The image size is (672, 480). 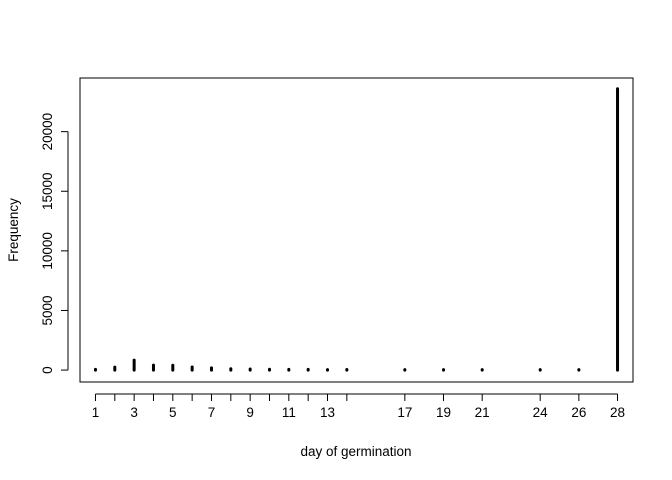 What do you see at coordinates (47, 251) in the screenshot?
I see `y-tick-label: 10000` at bounding box center [47, 251].